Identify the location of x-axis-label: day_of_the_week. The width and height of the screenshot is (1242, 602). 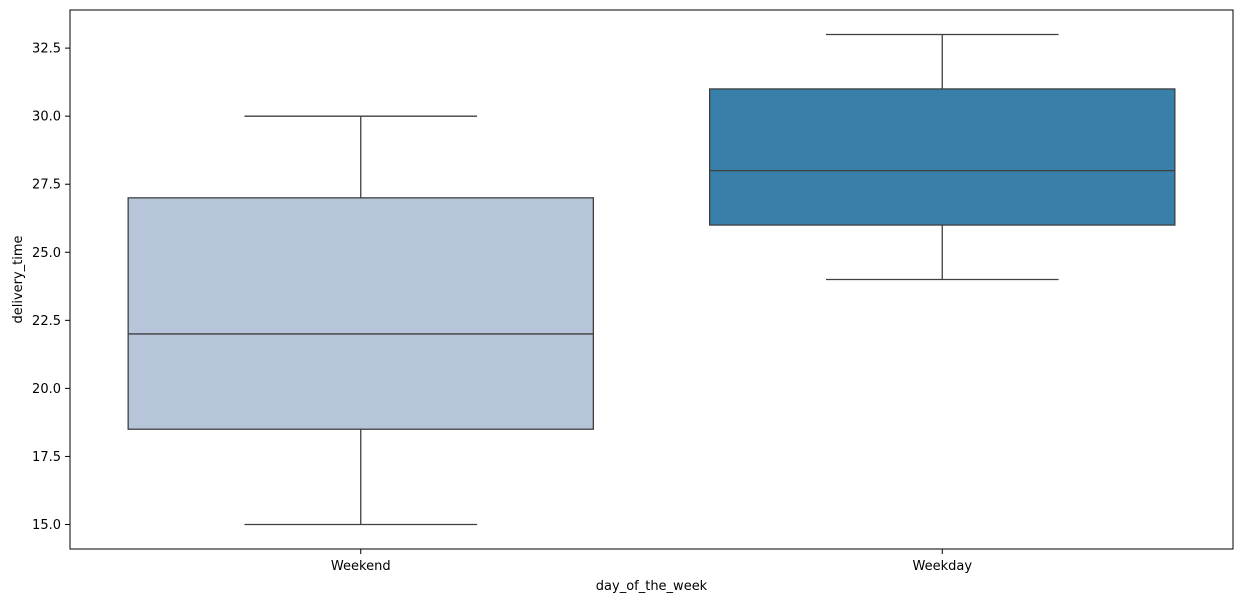
(652, 586).